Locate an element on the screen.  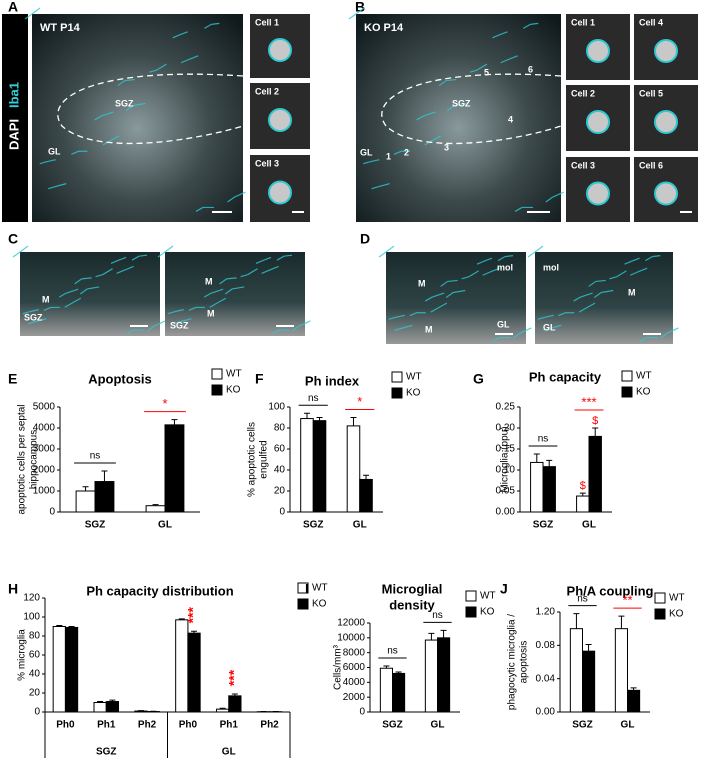
y-tick-label: 0.25 is located at coordinates (506, 407).